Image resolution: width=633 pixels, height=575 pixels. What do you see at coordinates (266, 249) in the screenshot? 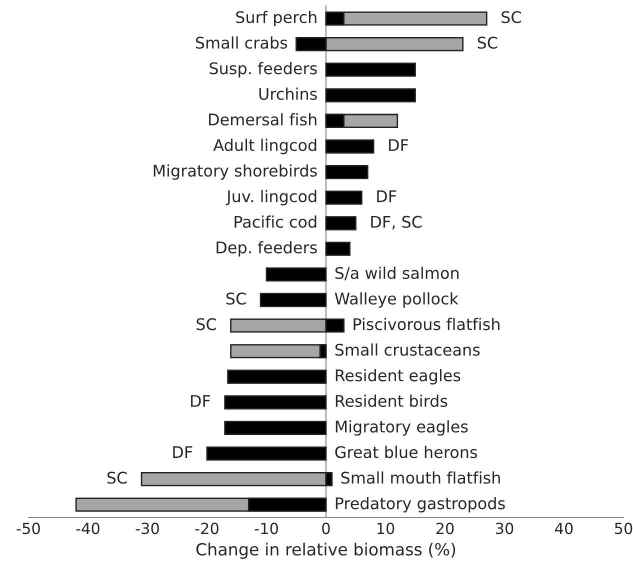
I see `y-tick-label: Dep. feeders` at bounding box center [266, 249].